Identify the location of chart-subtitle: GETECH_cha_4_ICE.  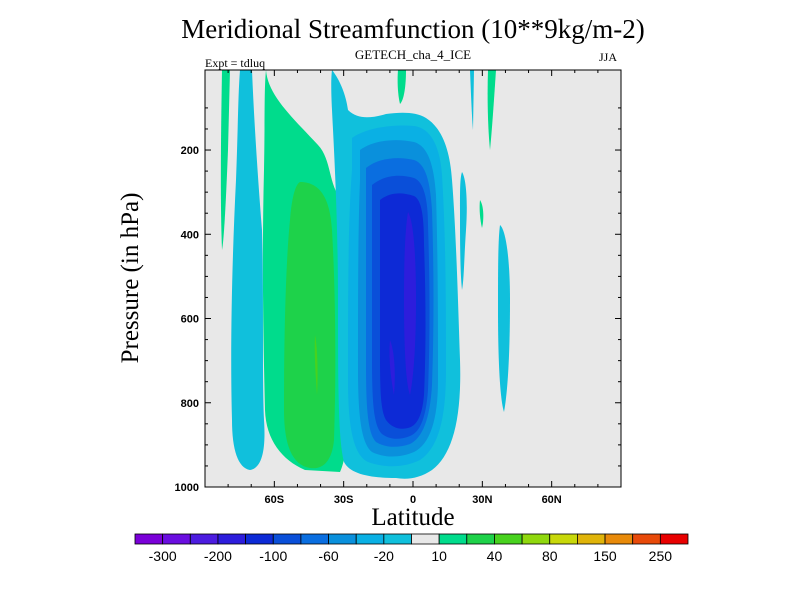
(413, 54).